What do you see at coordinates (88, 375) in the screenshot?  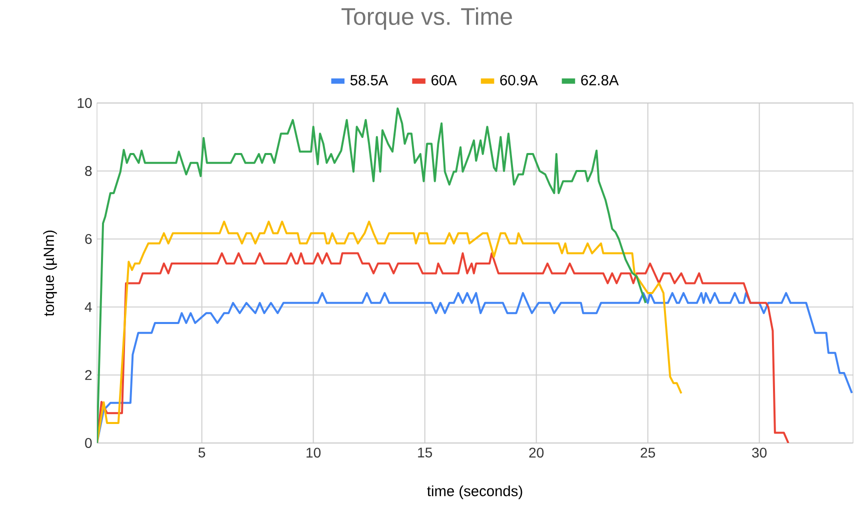 I see `y-tick-label: 2` at bounding box center [88, 375].